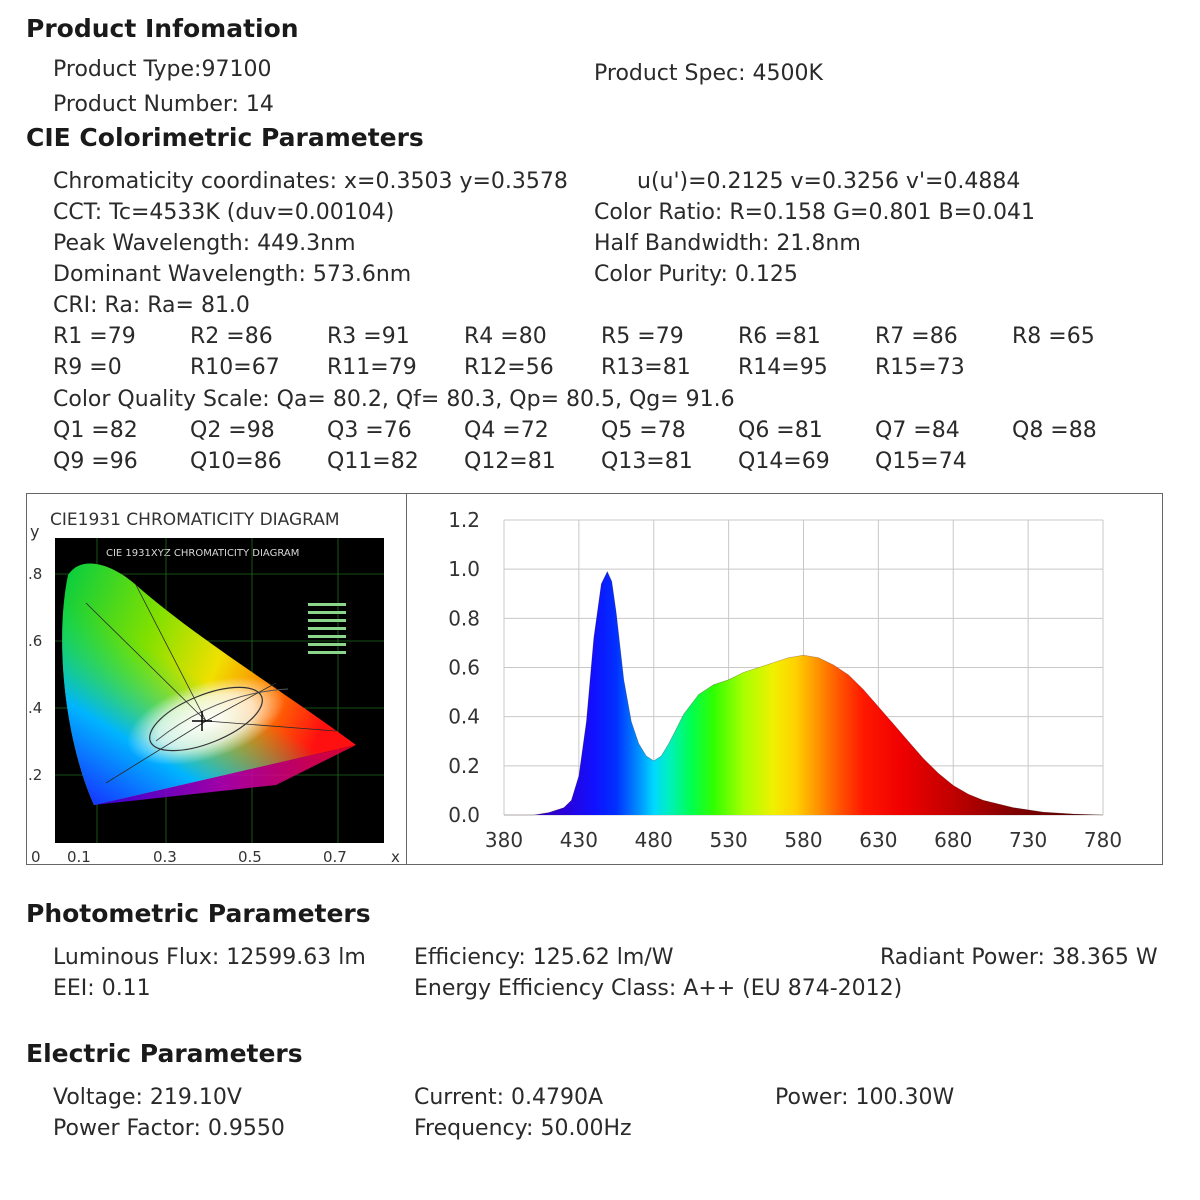 The height and width of the screenshot is (1200, 1200). What do you see at coordinates (865, 1097) in the screenshot?
I see `power: Power: 100.30W` at bounding box center [865, 1097].